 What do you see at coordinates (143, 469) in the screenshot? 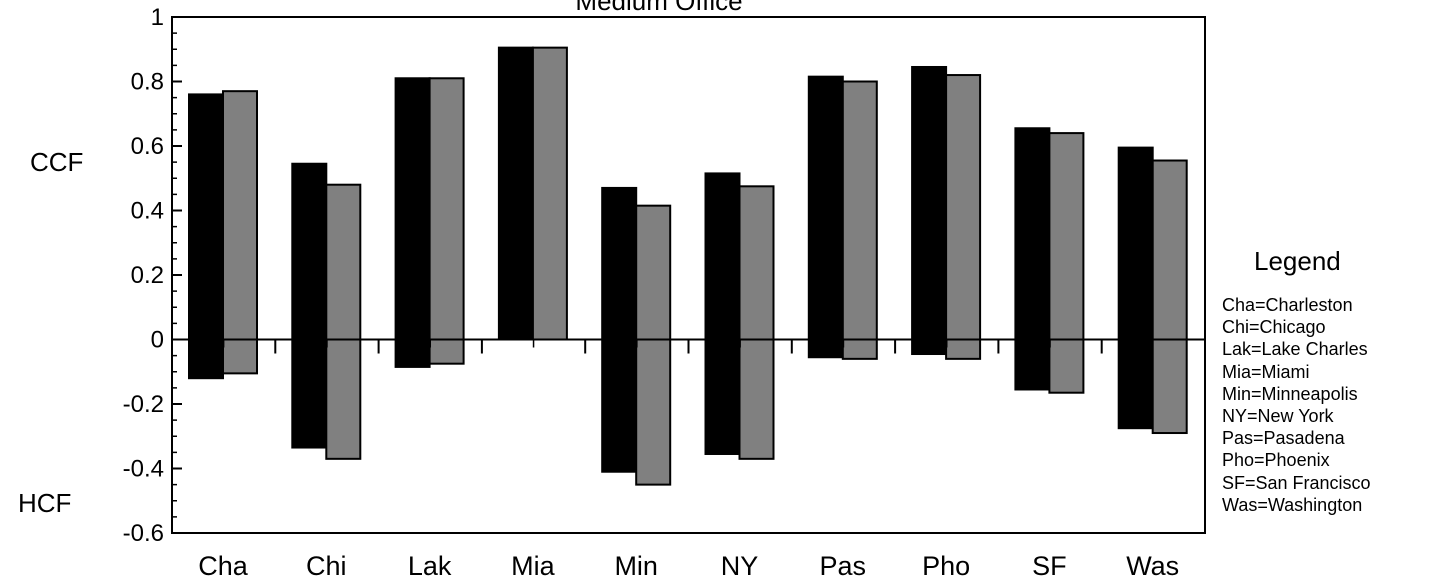
I see `y-tick-label: -0.4` at bounding box center [143, 469].